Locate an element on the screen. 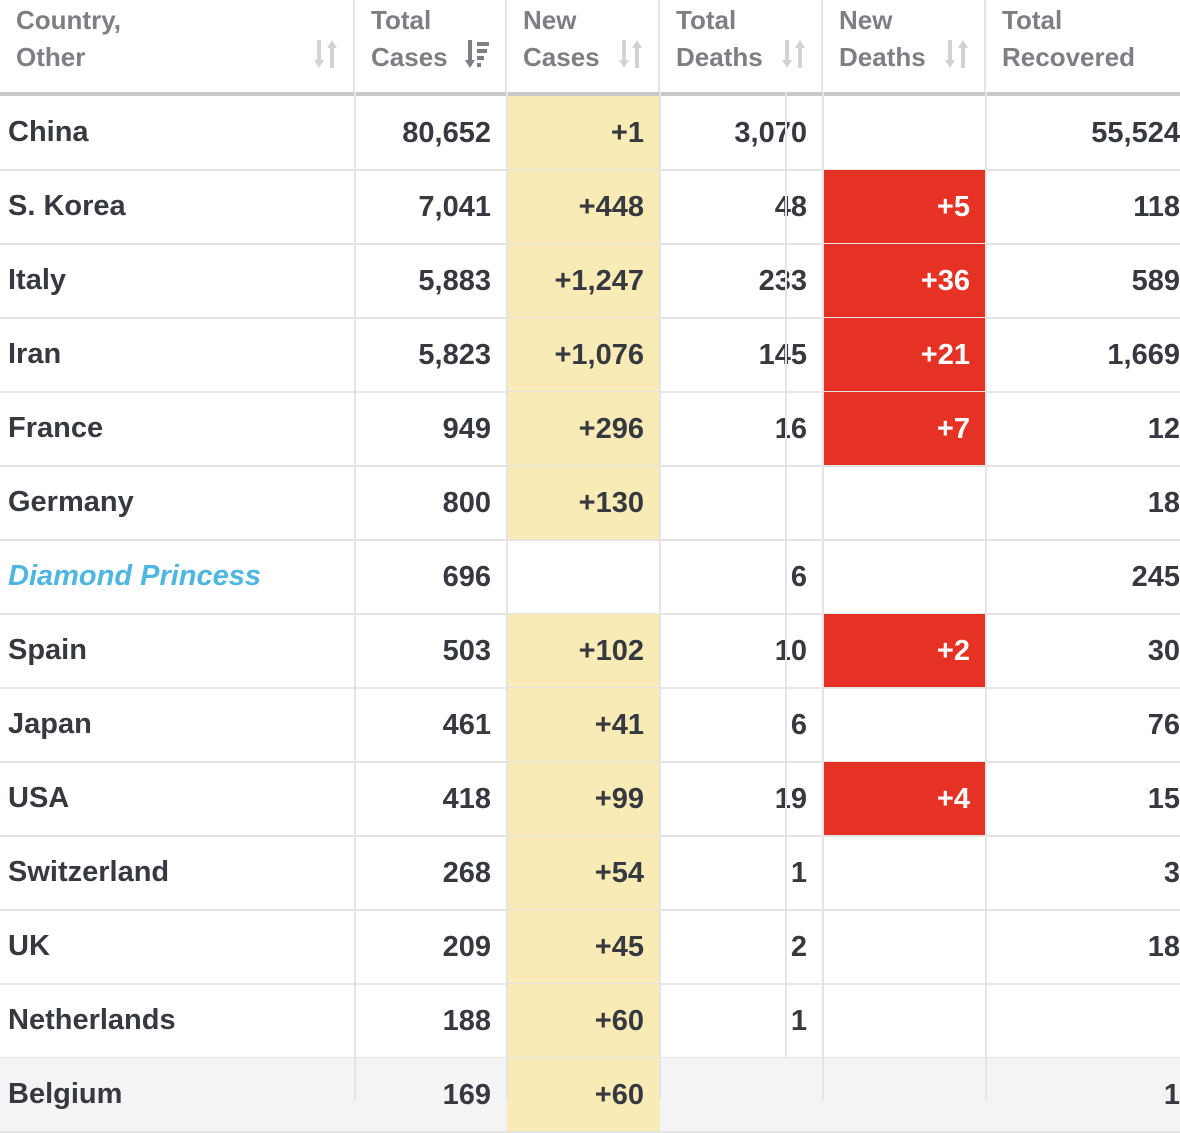 The image size is (1180, 1133). header-line-2: Cases is located at coordinates (561, 57).